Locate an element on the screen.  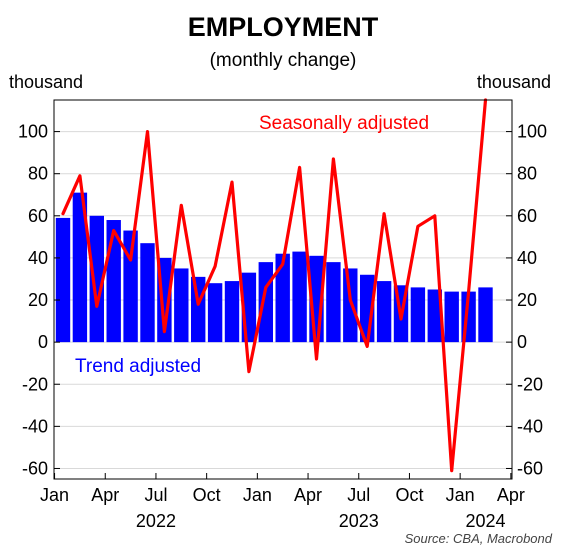
right-axis-unit: thousand is located at coordinates (514, 82).